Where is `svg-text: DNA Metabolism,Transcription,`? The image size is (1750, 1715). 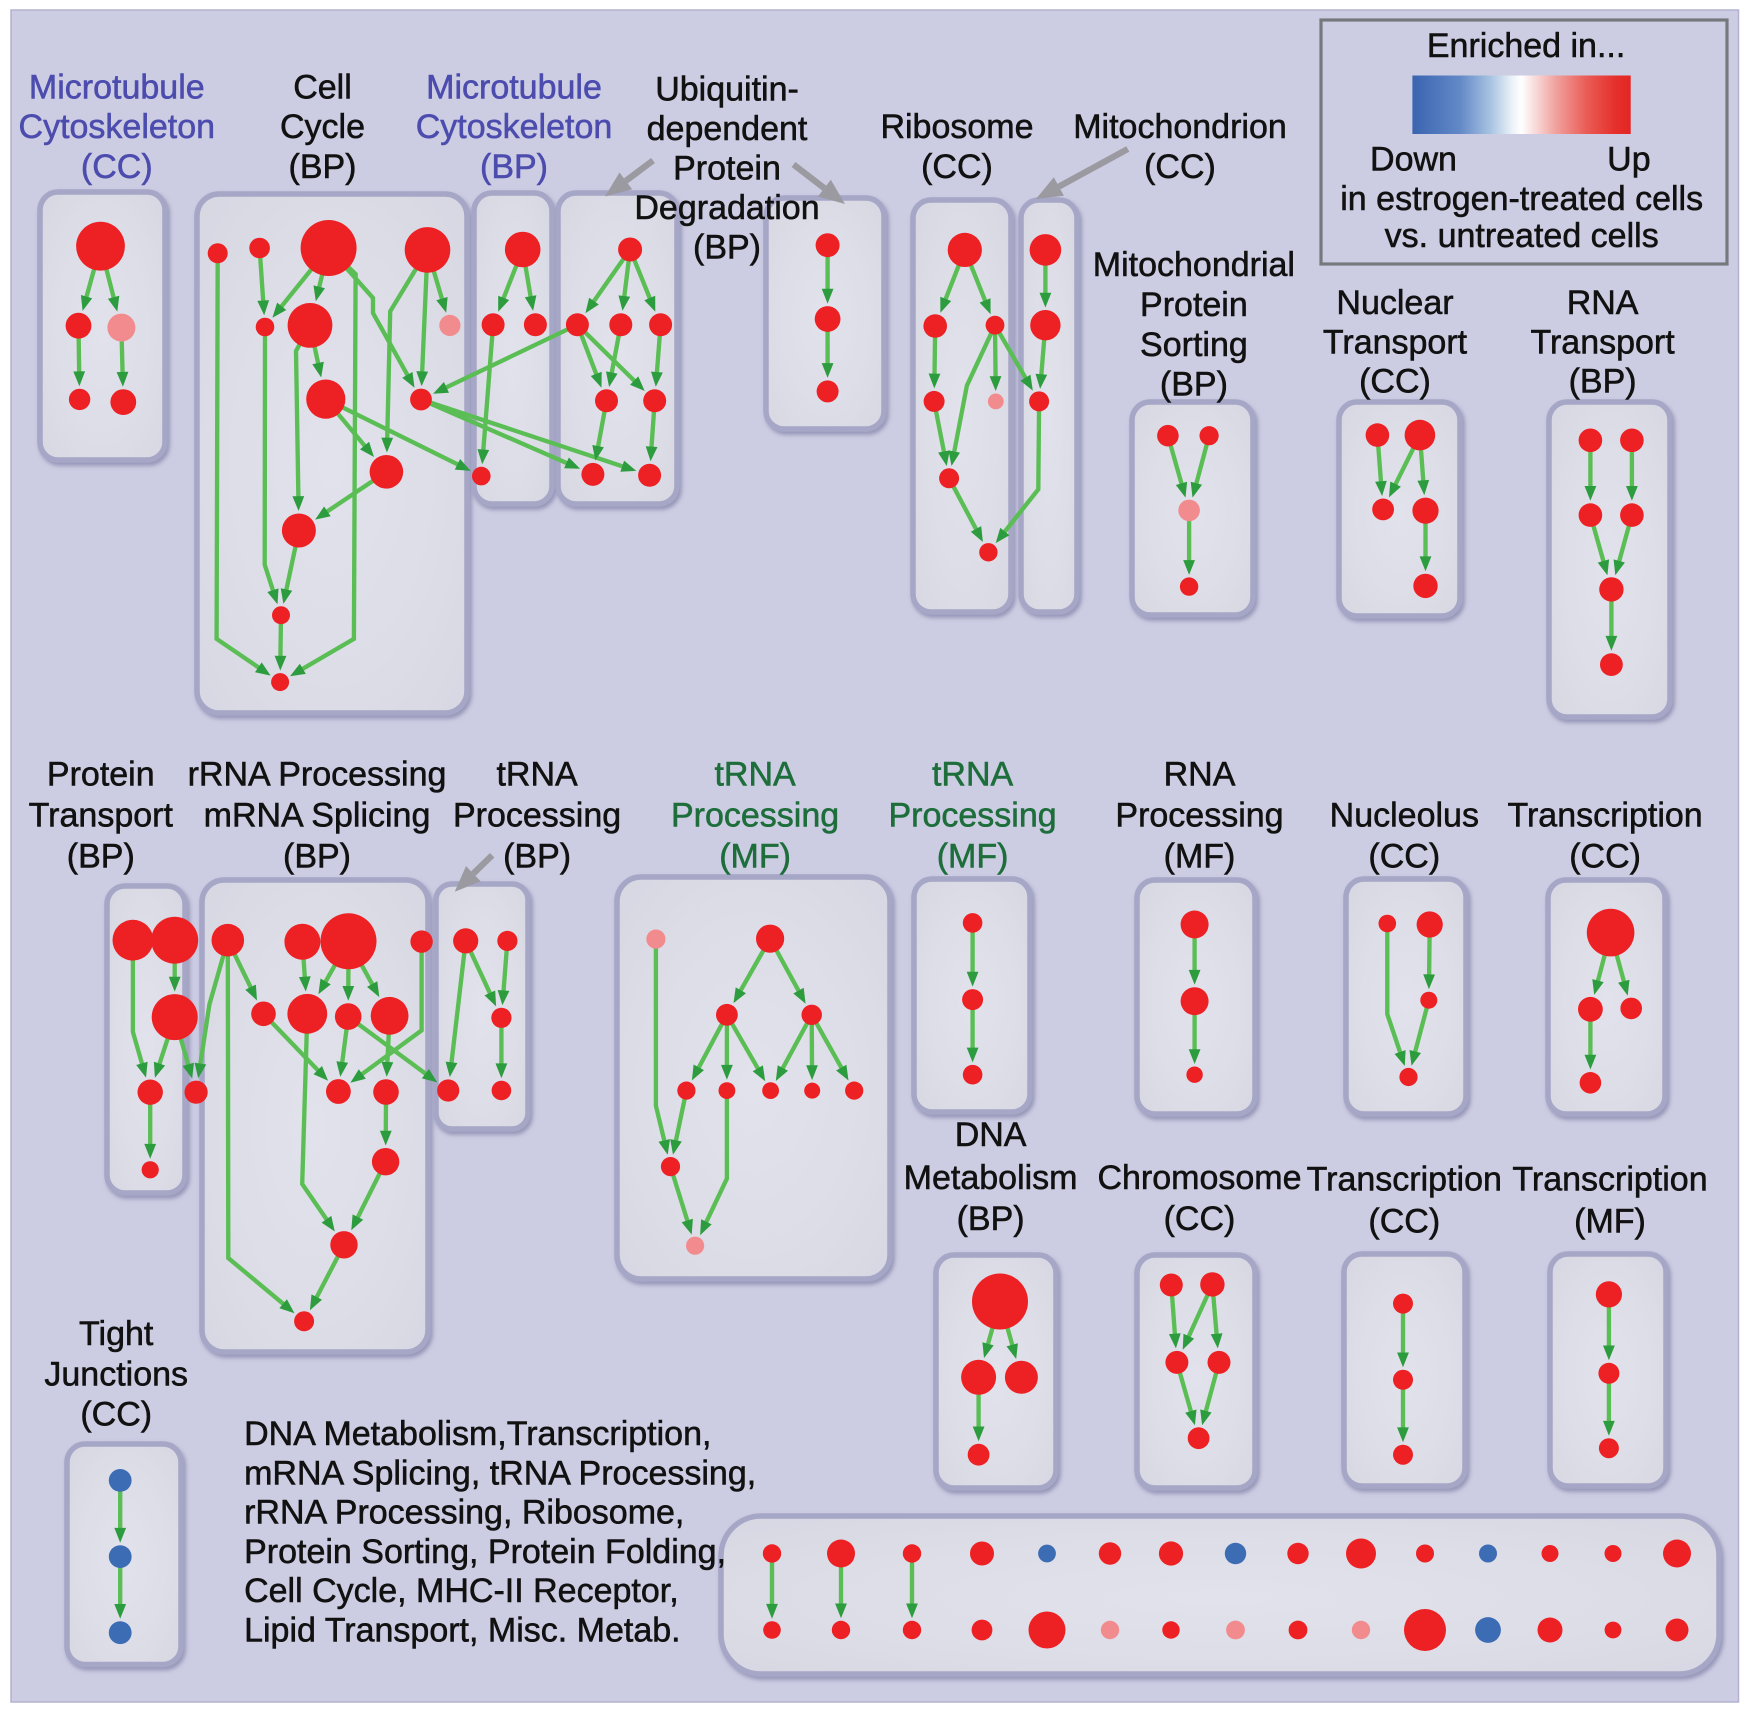
svg-text: DNA Metabolism,Transcription, is located at coordinates (477, 1434).